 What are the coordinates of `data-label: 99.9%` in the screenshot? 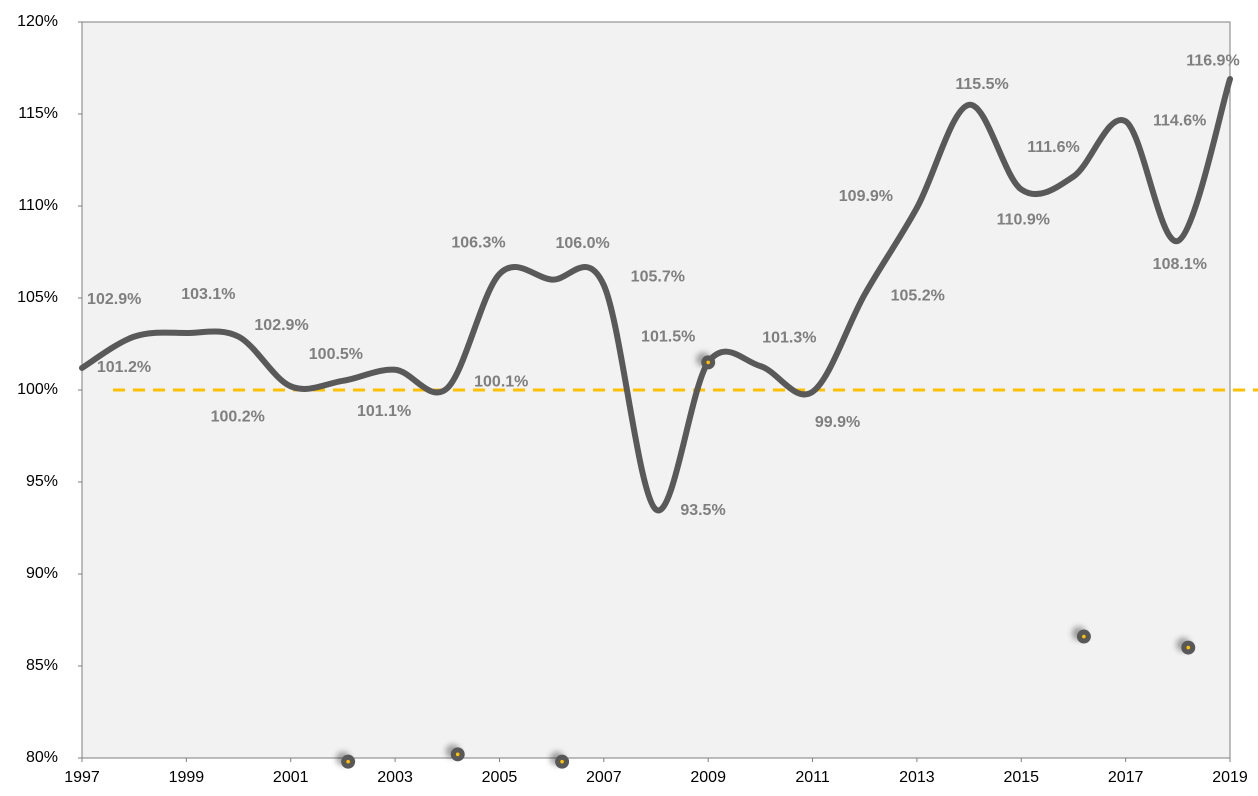 It's located at (837, 422).